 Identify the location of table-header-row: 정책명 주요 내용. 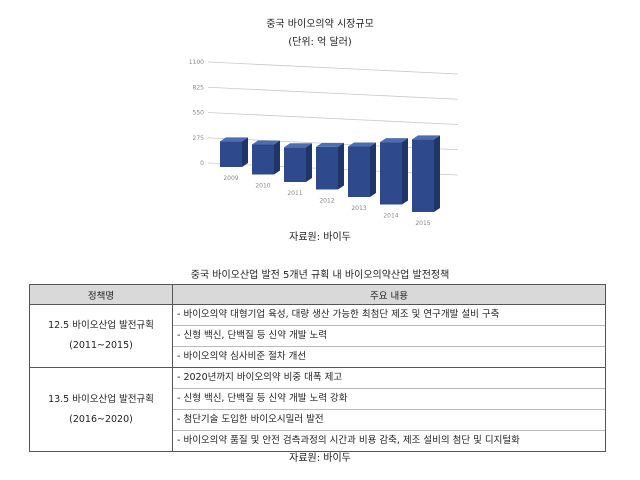
(317, 294).